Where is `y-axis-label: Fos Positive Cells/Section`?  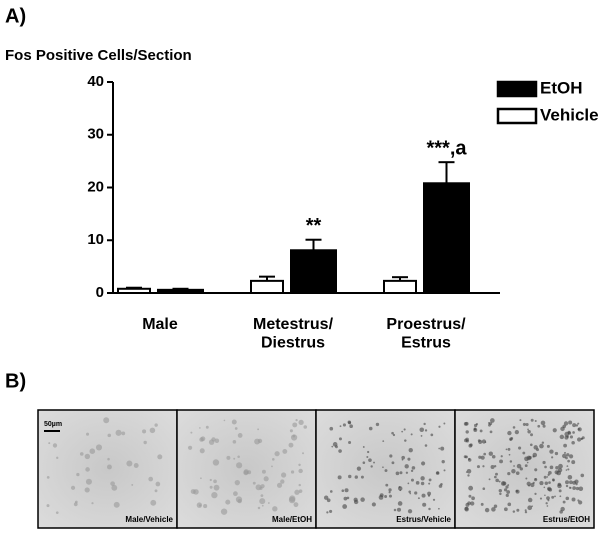
y-axis-label: Fos Positive Cells/Section is located at coordinates (98, 55).